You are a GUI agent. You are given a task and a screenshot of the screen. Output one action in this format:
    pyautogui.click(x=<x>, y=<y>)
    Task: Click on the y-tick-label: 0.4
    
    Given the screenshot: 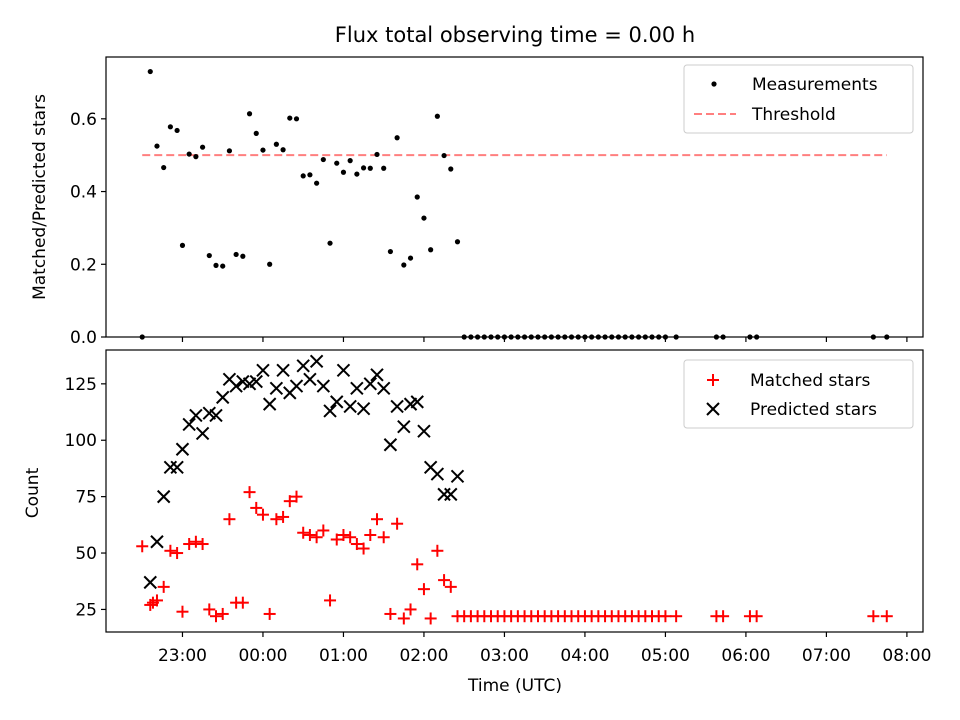 What is the action you would take?
    pyautogui.click(x=83, y=193)
    